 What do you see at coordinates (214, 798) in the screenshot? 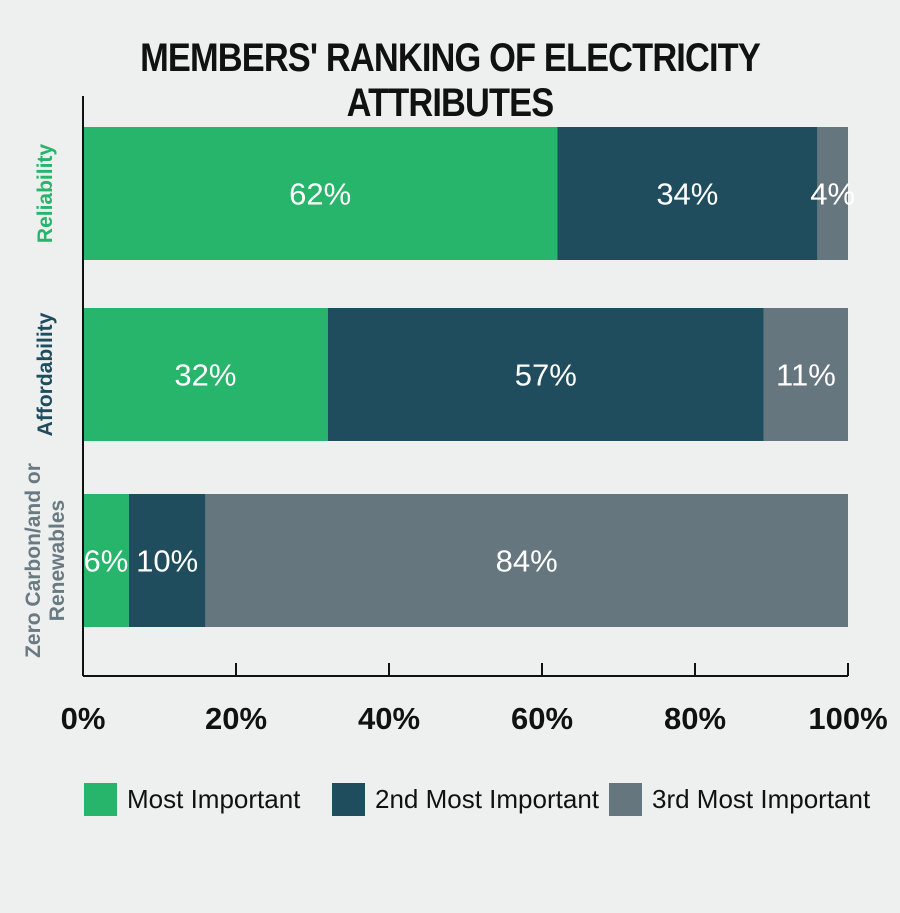
I see `legend-label: Most Important` at bounding box center [214, 798].